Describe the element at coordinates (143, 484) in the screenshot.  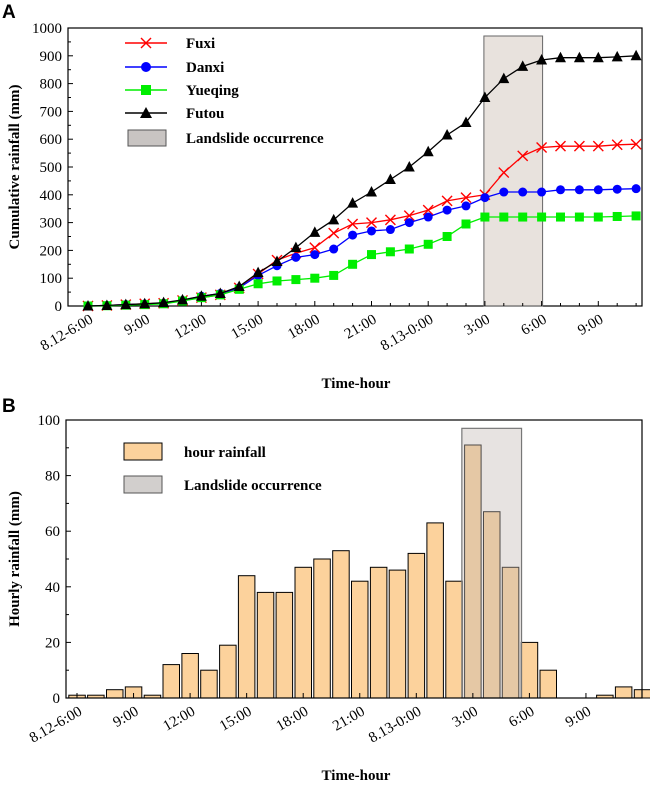
I see `legend-landslide-swatch-b` at that location.